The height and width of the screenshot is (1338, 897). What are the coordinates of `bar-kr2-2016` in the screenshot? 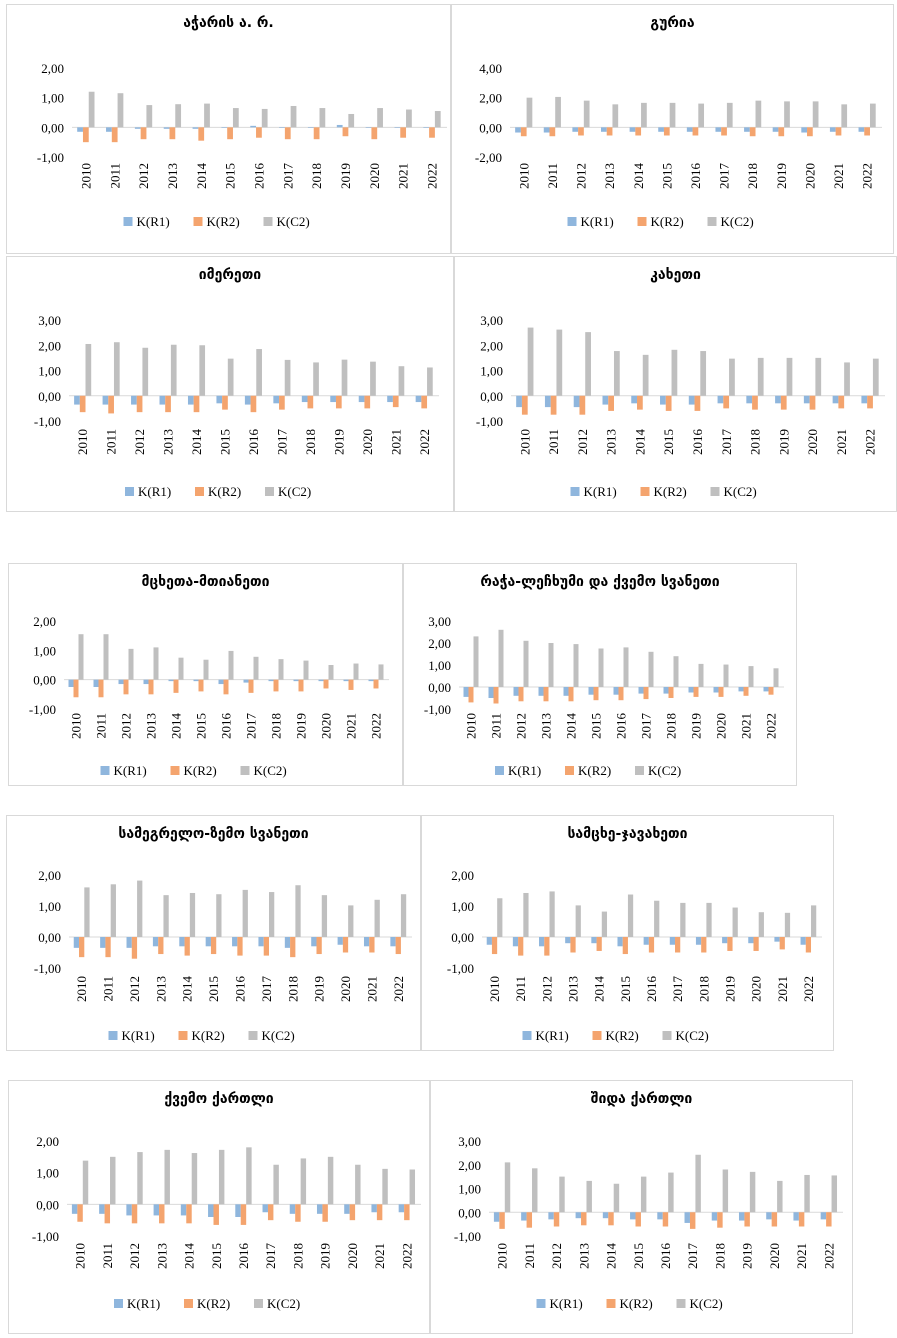 It's located at (243, 1214).